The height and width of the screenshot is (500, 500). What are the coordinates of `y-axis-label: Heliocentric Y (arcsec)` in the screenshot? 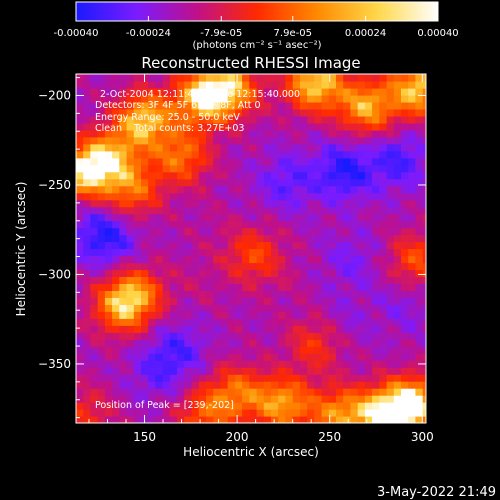 It's located at (21, 249).